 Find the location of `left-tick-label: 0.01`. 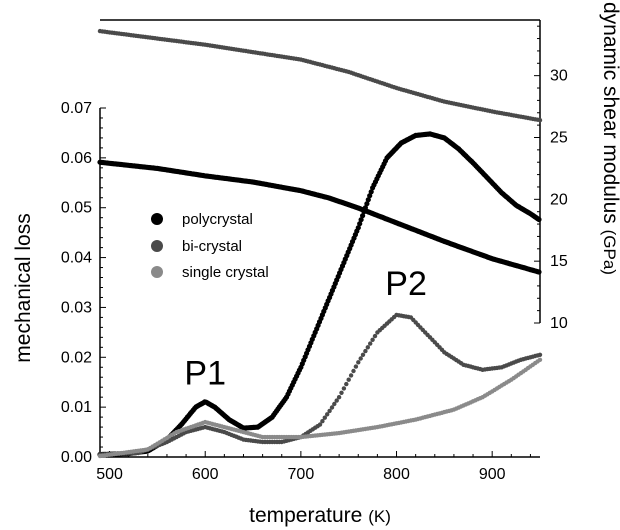

left-tick-label: 0.01 is located at coordinates (76, 407).